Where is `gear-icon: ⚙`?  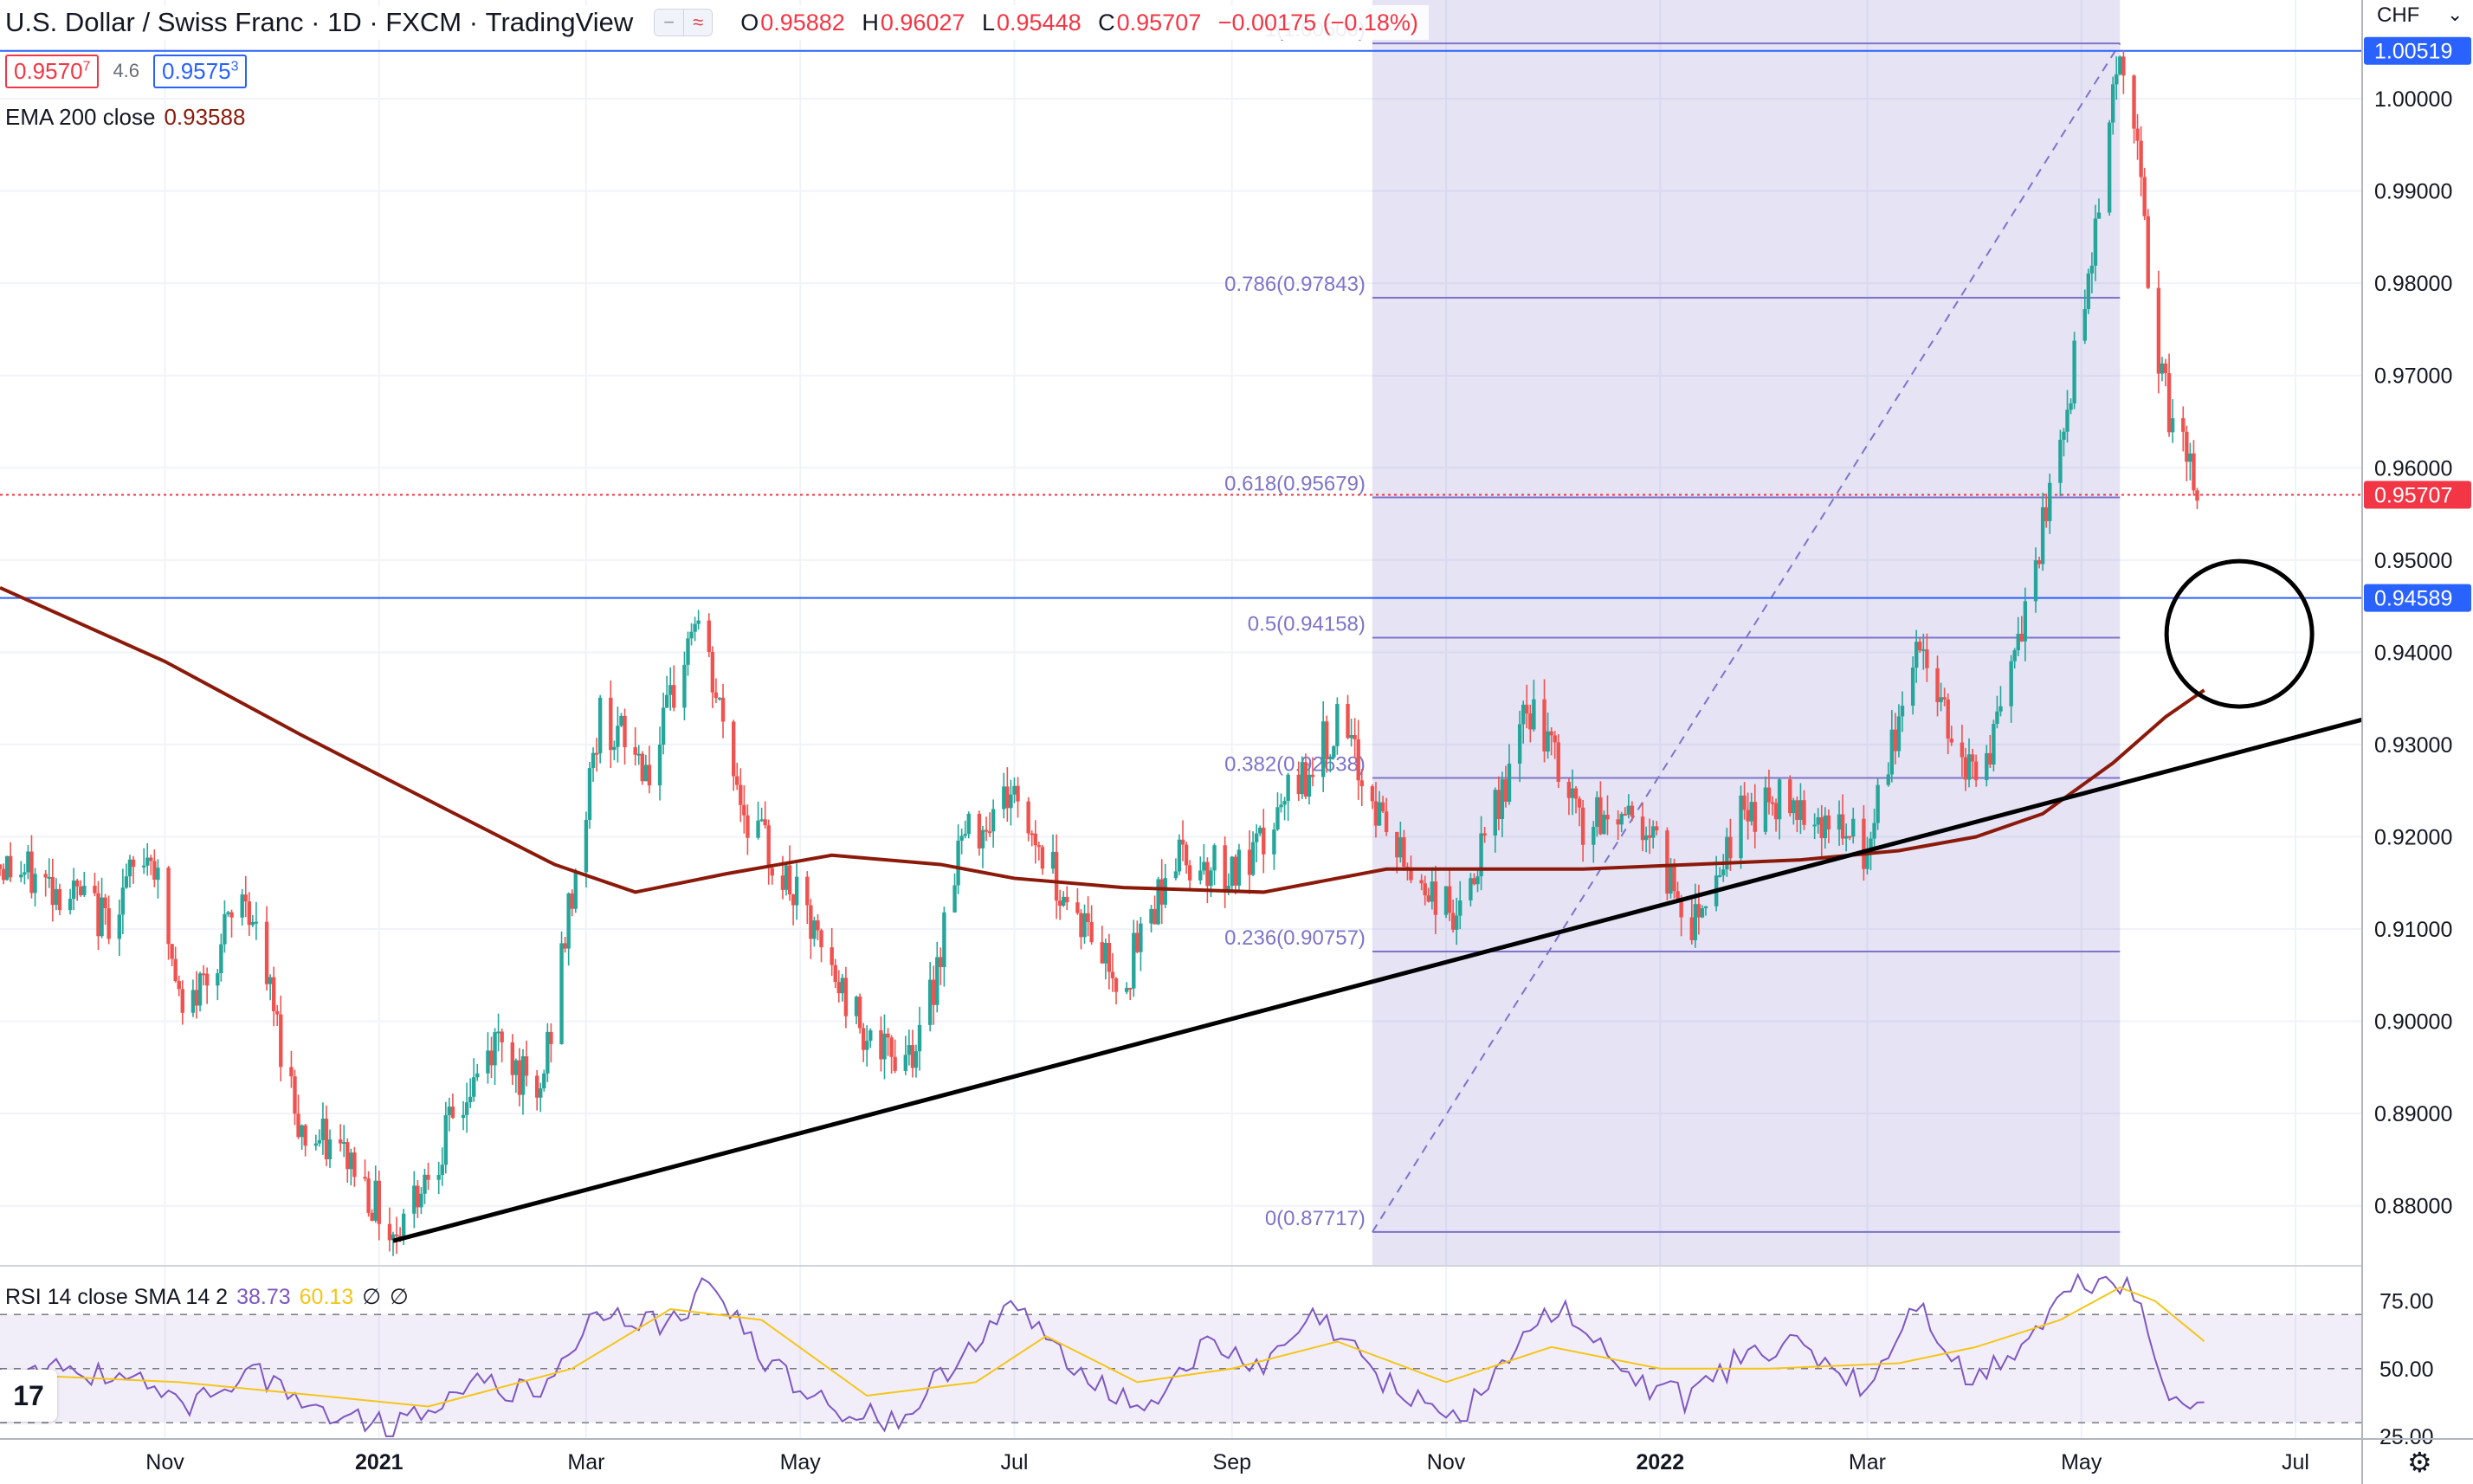 gear-icon: ⚙ is located at coordinates (2419, 1462).